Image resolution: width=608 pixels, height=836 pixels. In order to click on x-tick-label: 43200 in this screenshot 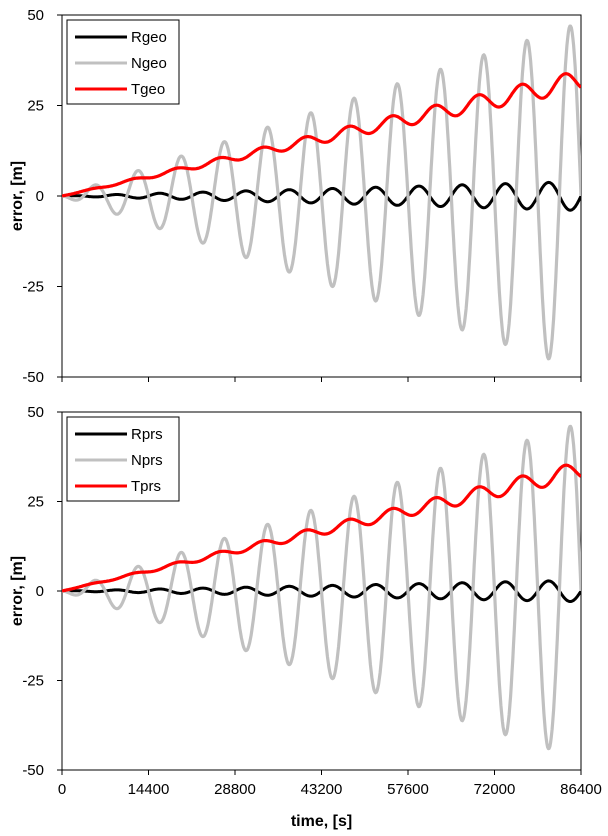, I will do `click(322, 789)`.